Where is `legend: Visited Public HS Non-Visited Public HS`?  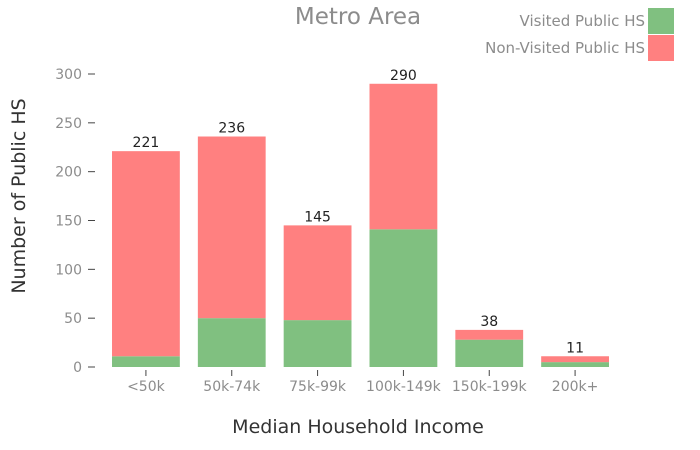
legend: Visited Public HS Non-Visited Public HS is located at coordinates (579, 34).